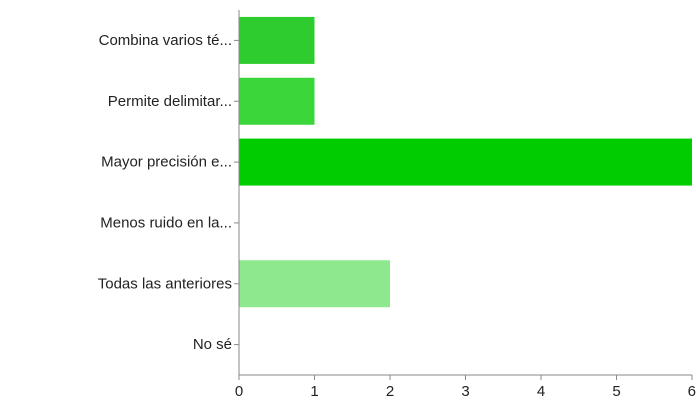 The width and height of the screenshot is (696, 410). Describe the element at coordinates (212, 344) in the screenshot. I see `category-label-5: No sé` at that location.